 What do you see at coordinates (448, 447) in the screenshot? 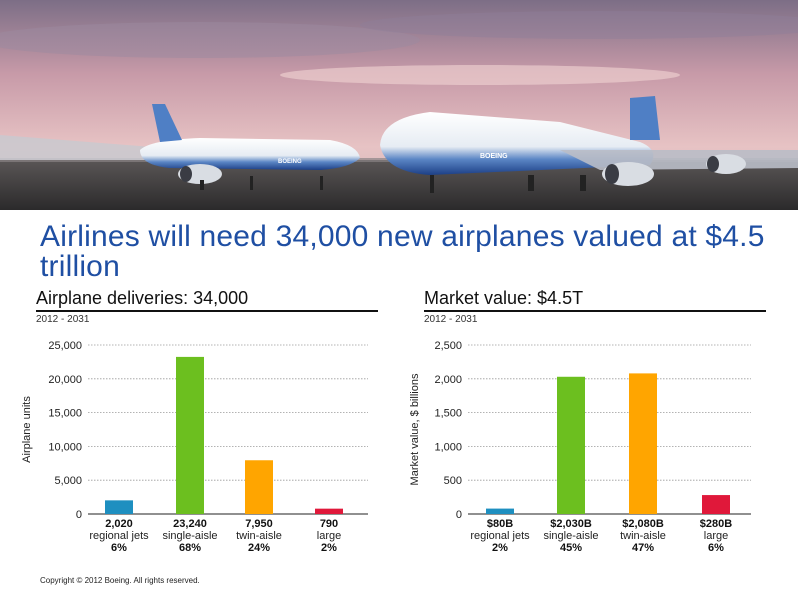
I see `y-tick-label: 1,000` at bounding box center [448, 447].